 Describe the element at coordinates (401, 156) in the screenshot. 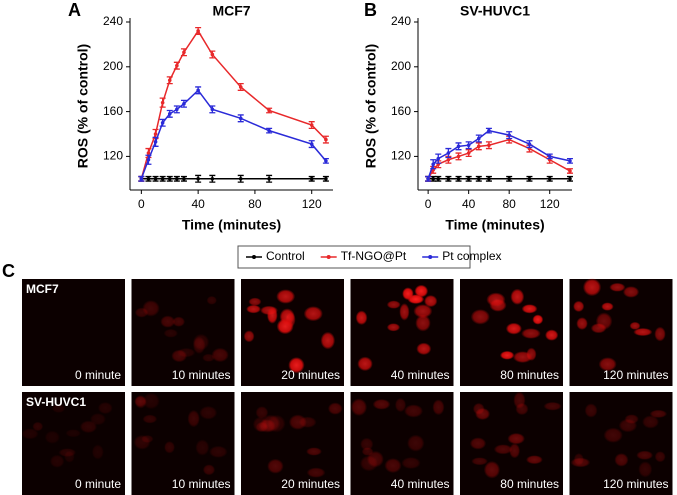

I see `y-tick-label: 120` at that location.